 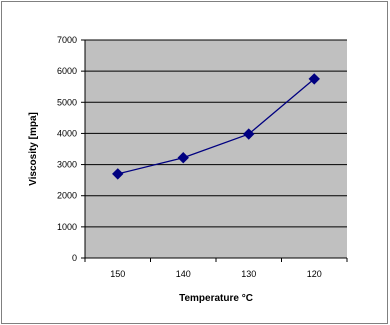 What do you see at coordinates (67, 165) in the screenshot?
I see `y-tick-label: 3000` at bounding box center [67, 165].